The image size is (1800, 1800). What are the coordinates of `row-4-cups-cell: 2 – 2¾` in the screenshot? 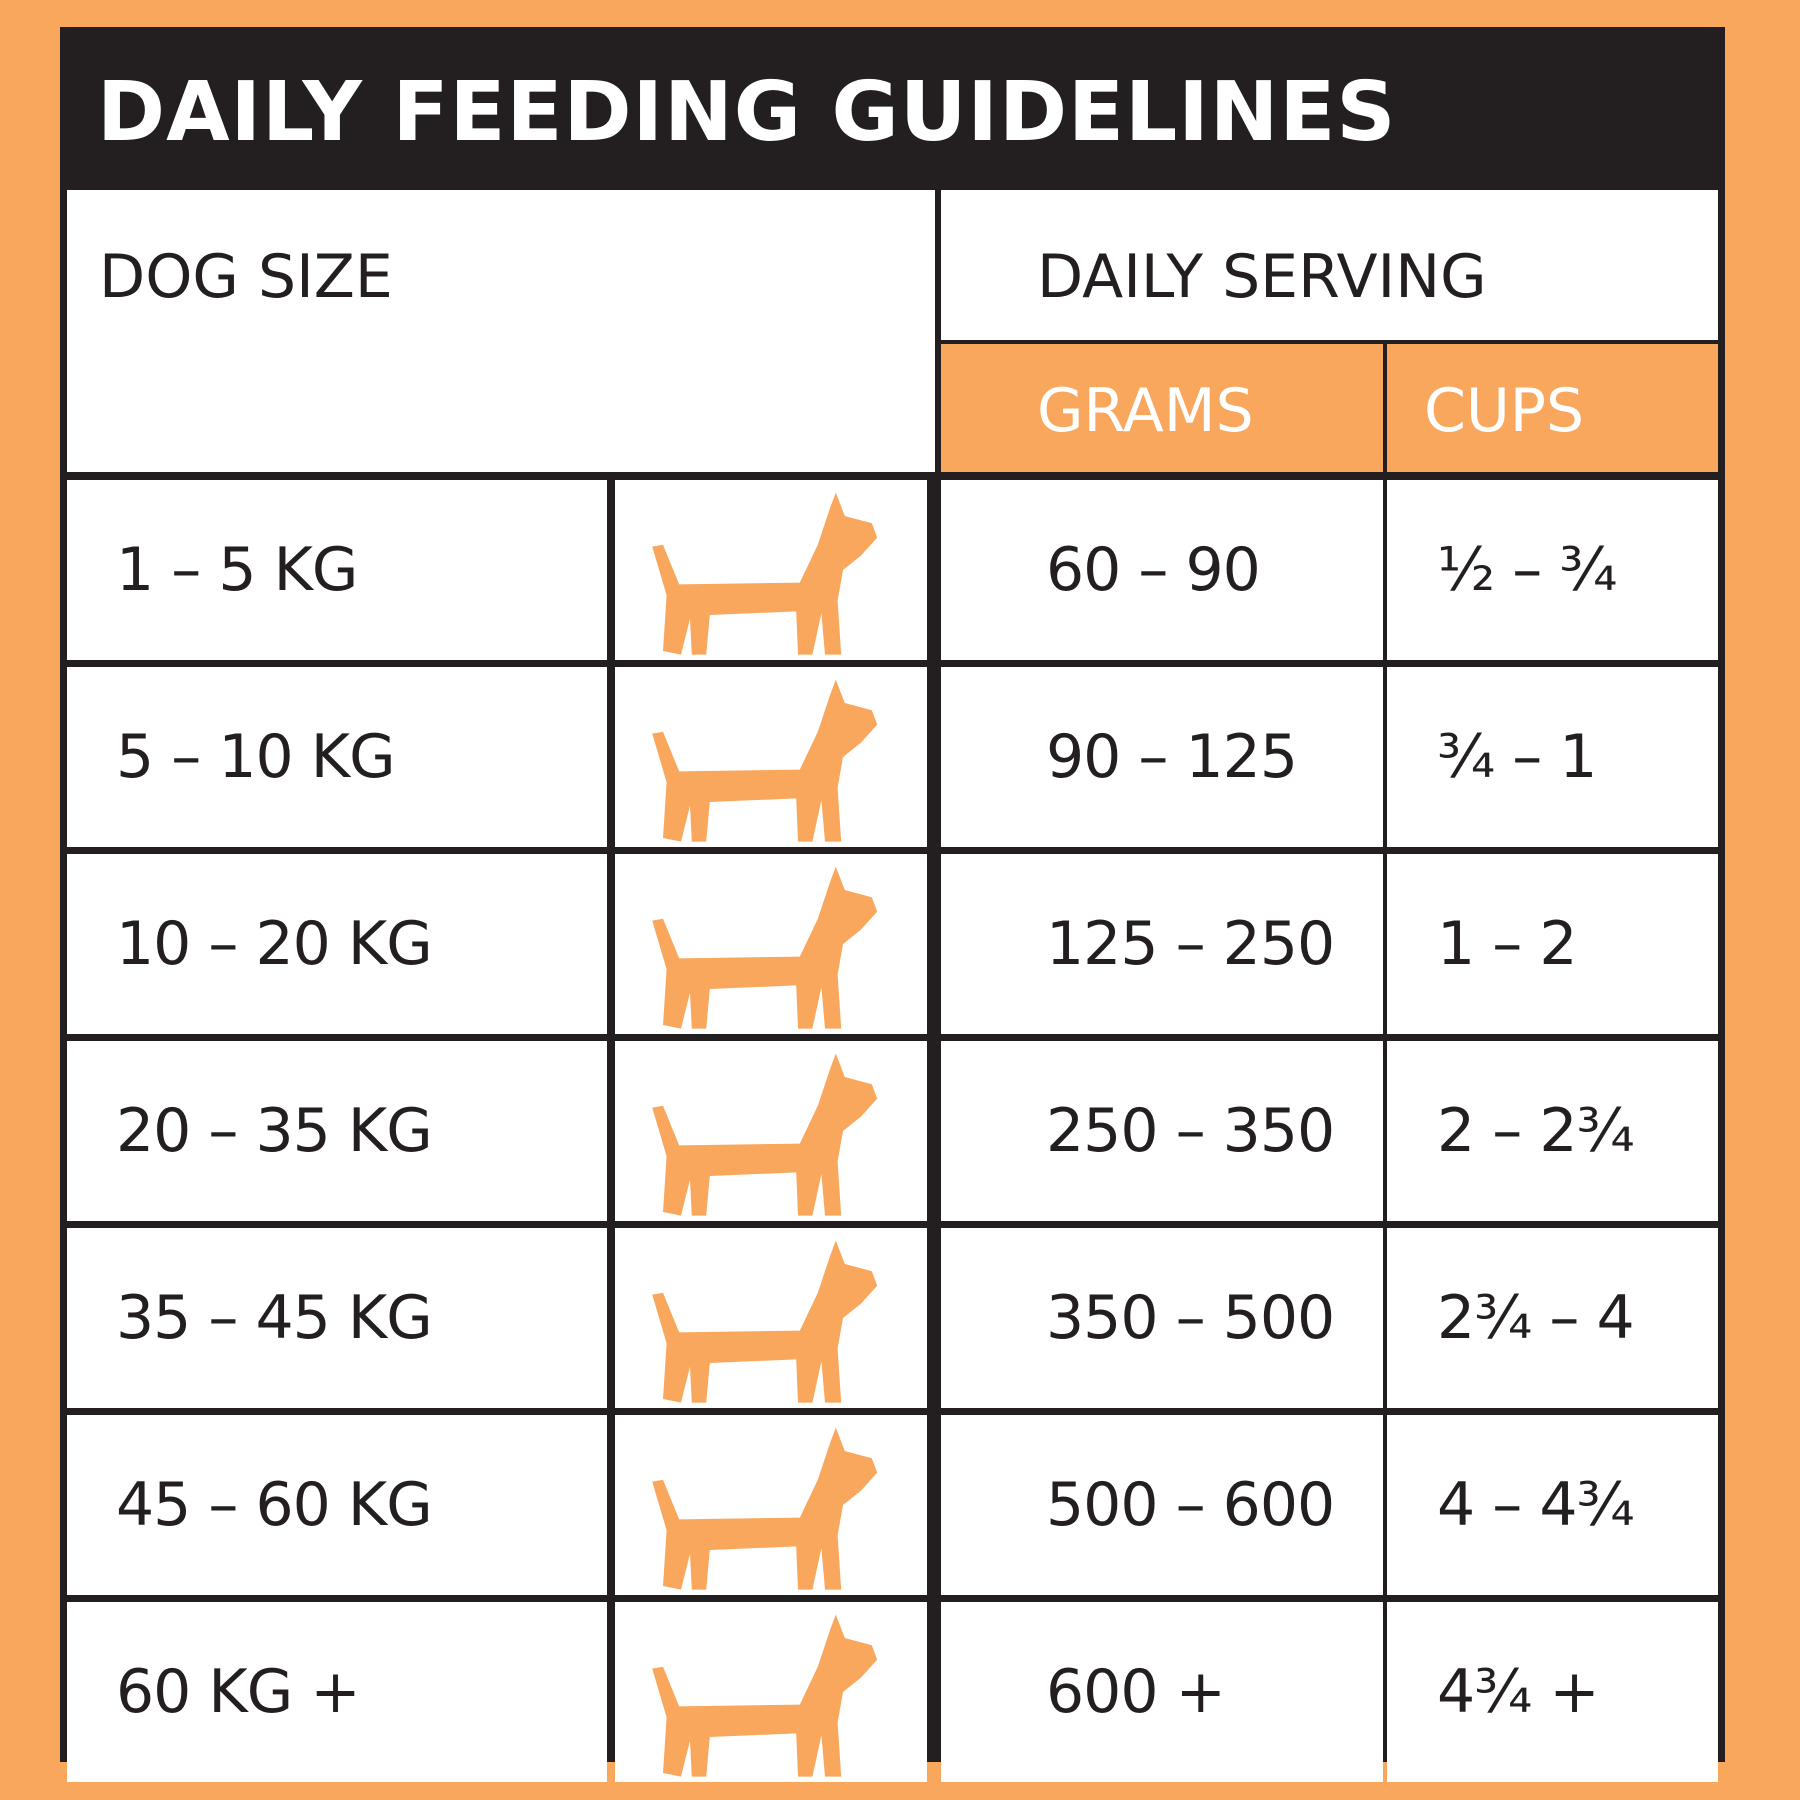 It's located at (1552, 1131).